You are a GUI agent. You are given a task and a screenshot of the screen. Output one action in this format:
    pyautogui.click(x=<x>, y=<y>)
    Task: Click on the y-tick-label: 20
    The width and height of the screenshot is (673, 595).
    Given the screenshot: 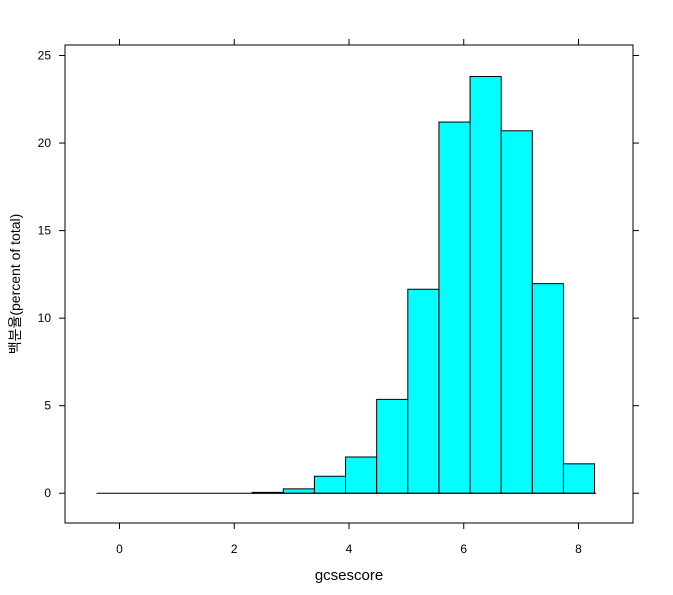 What is the action you would take?
    pyautogui.click(x=45, y=143)
    